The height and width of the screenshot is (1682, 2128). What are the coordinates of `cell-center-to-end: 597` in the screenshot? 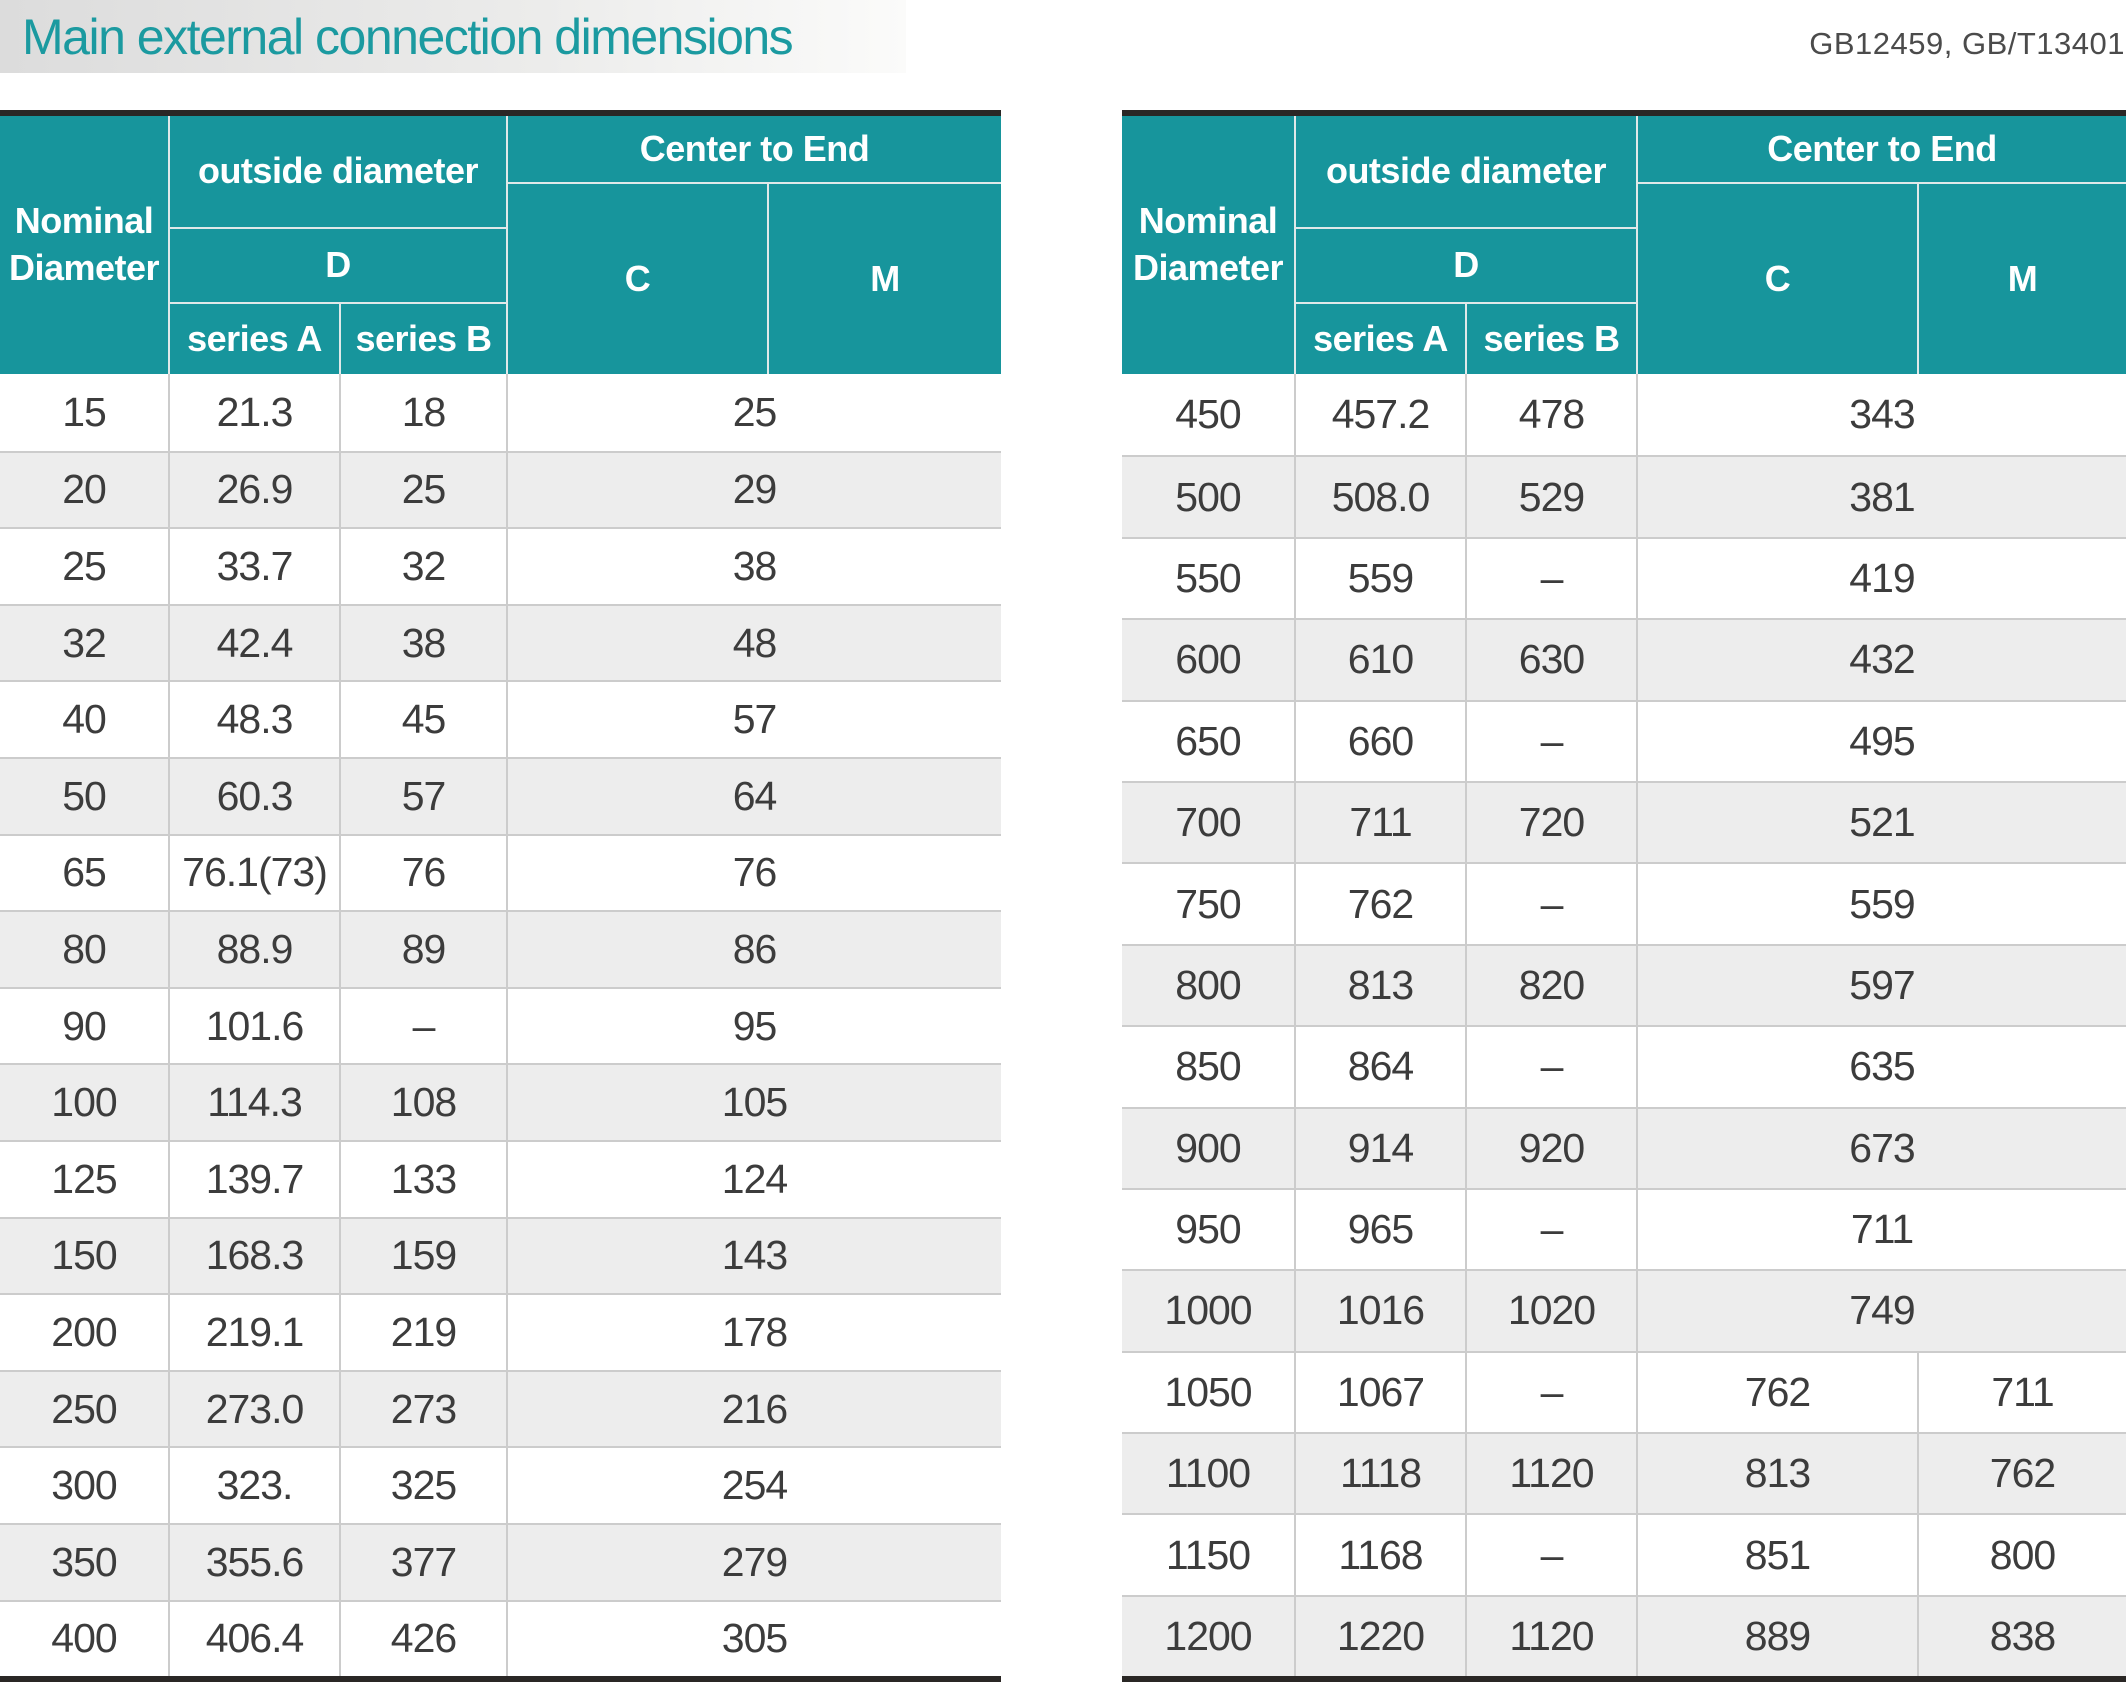 It's located at (1882, 985).